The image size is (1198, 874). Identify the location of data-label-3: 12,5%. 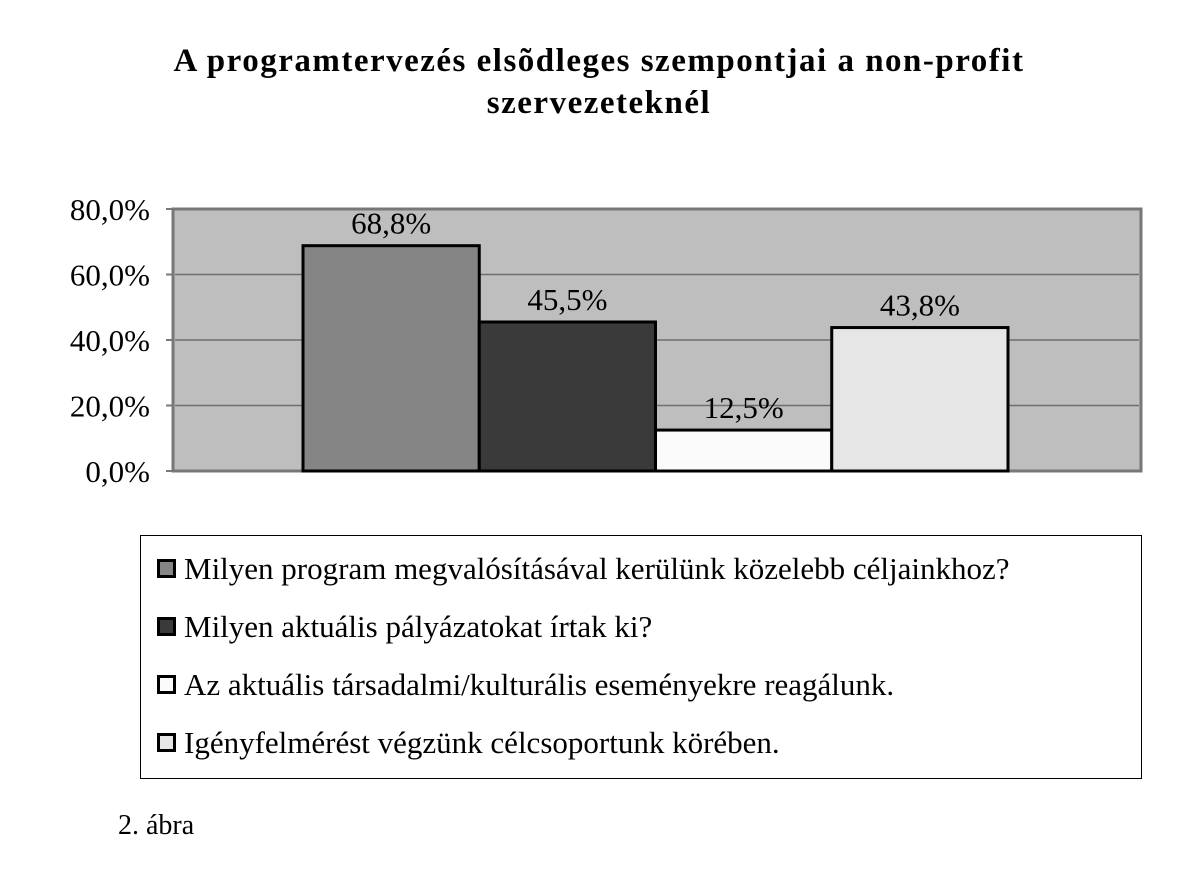
(744, 407).